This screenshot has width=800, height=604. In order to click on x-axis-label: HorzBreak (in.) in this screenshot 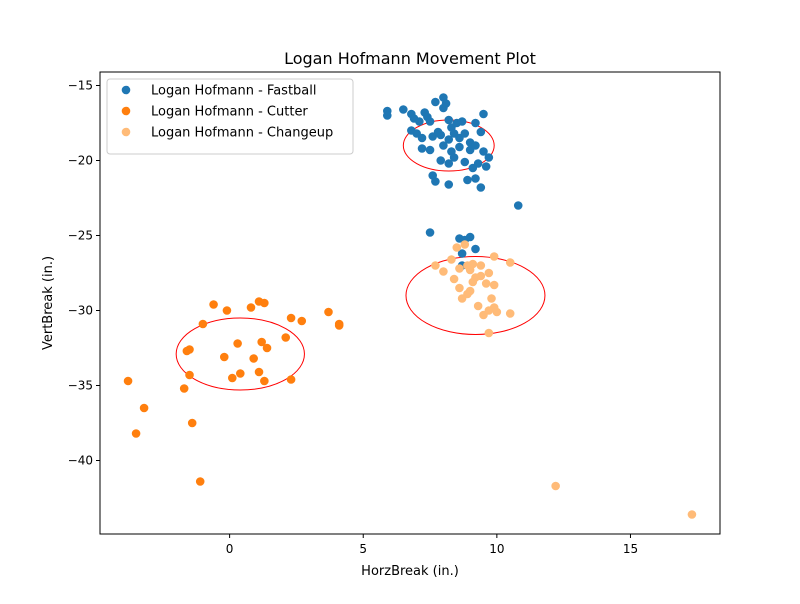, I will do `click(410, 571)`.